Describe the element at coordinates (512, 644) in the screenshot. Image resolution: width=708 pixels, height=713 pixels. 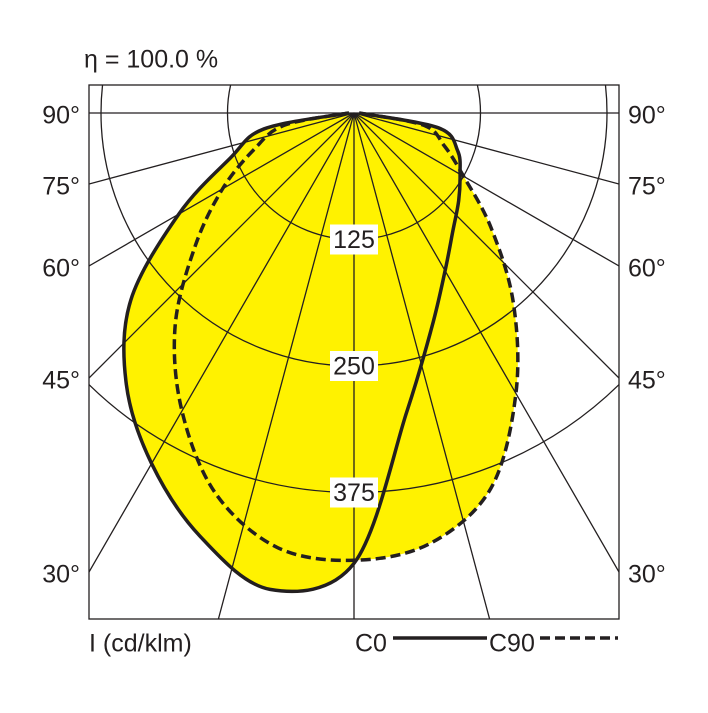
I see `legend-label: C90` at that location.